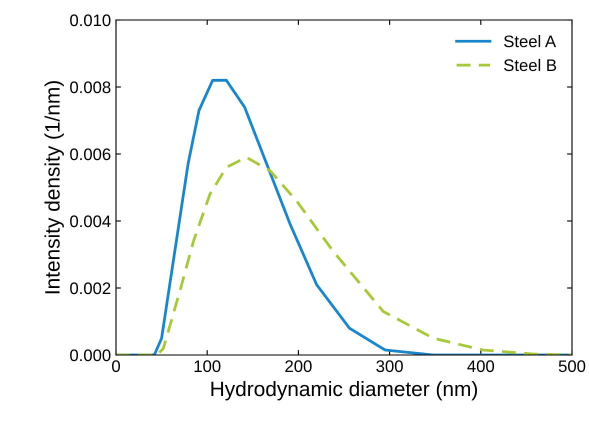  Describe the element at coordinates (298, 366) in the screenshot. I see `x-tick-label: 200` at that location.